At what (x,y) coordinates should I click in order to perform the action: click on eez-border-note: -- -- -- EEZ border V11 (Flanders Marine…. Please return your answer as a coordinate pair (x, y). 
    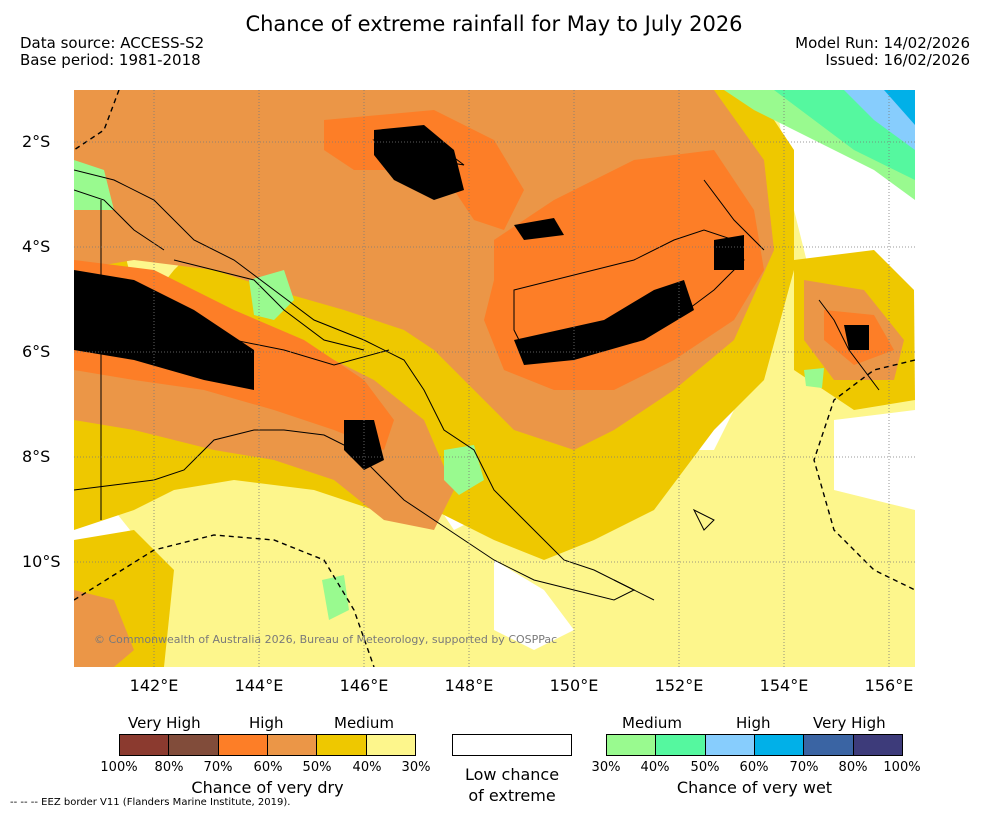
    Looking at the image, I should click on (150, 802).